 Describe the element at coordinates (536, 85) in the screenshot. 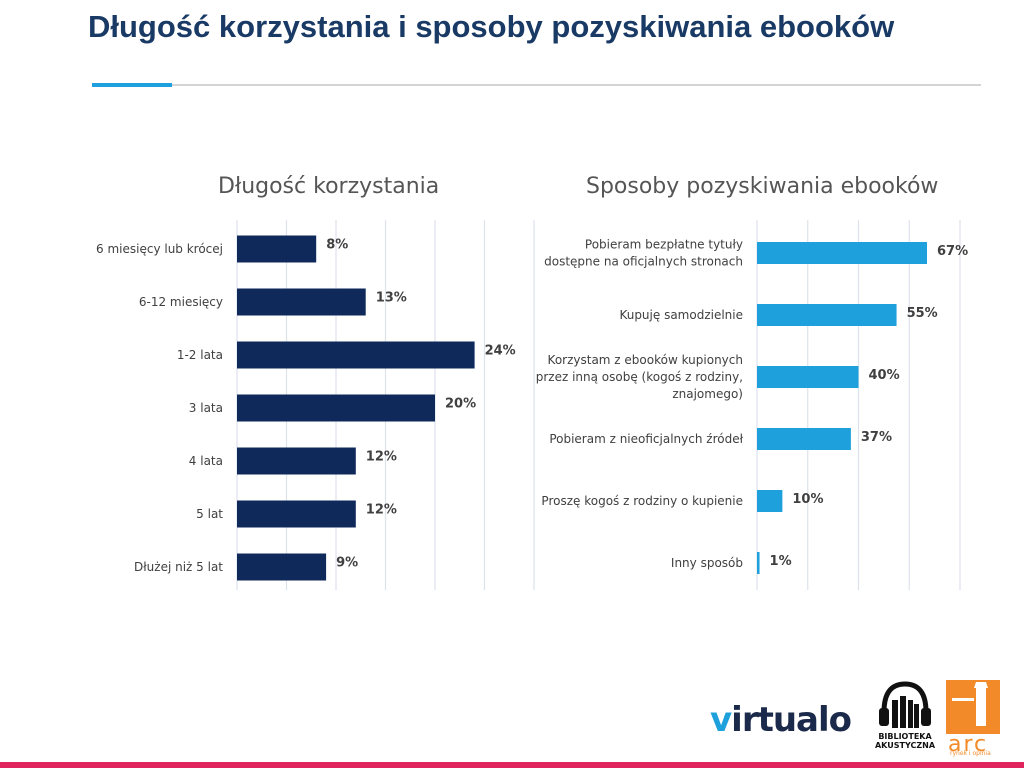

I see `title-rule` at that location.